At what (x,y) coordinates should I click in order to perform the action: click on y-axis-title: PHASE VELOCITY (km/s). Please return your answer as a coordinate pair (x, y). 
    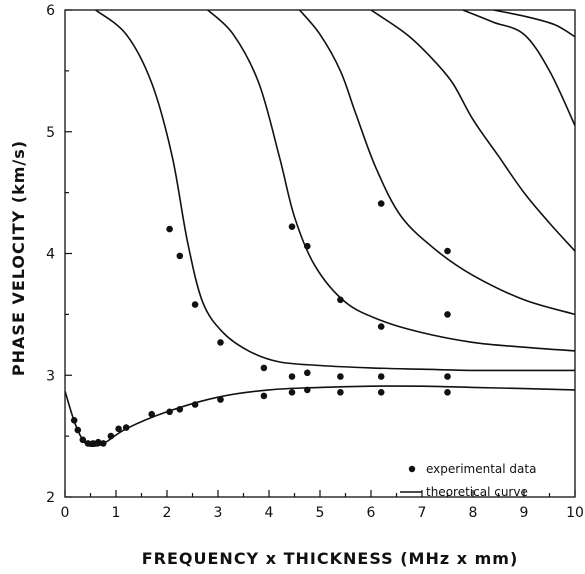
    Looking at the image, I should click on (18, 258).